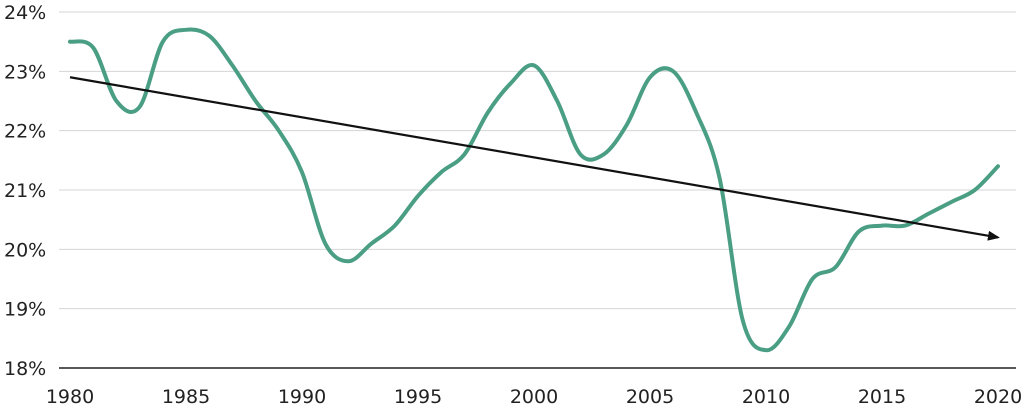 Image resolution: width=1022 pixels, height=408 pixels. Describe the element at coordinates (418, 397) in the screenshot. I see `x-tick-label: 1995` at that location.